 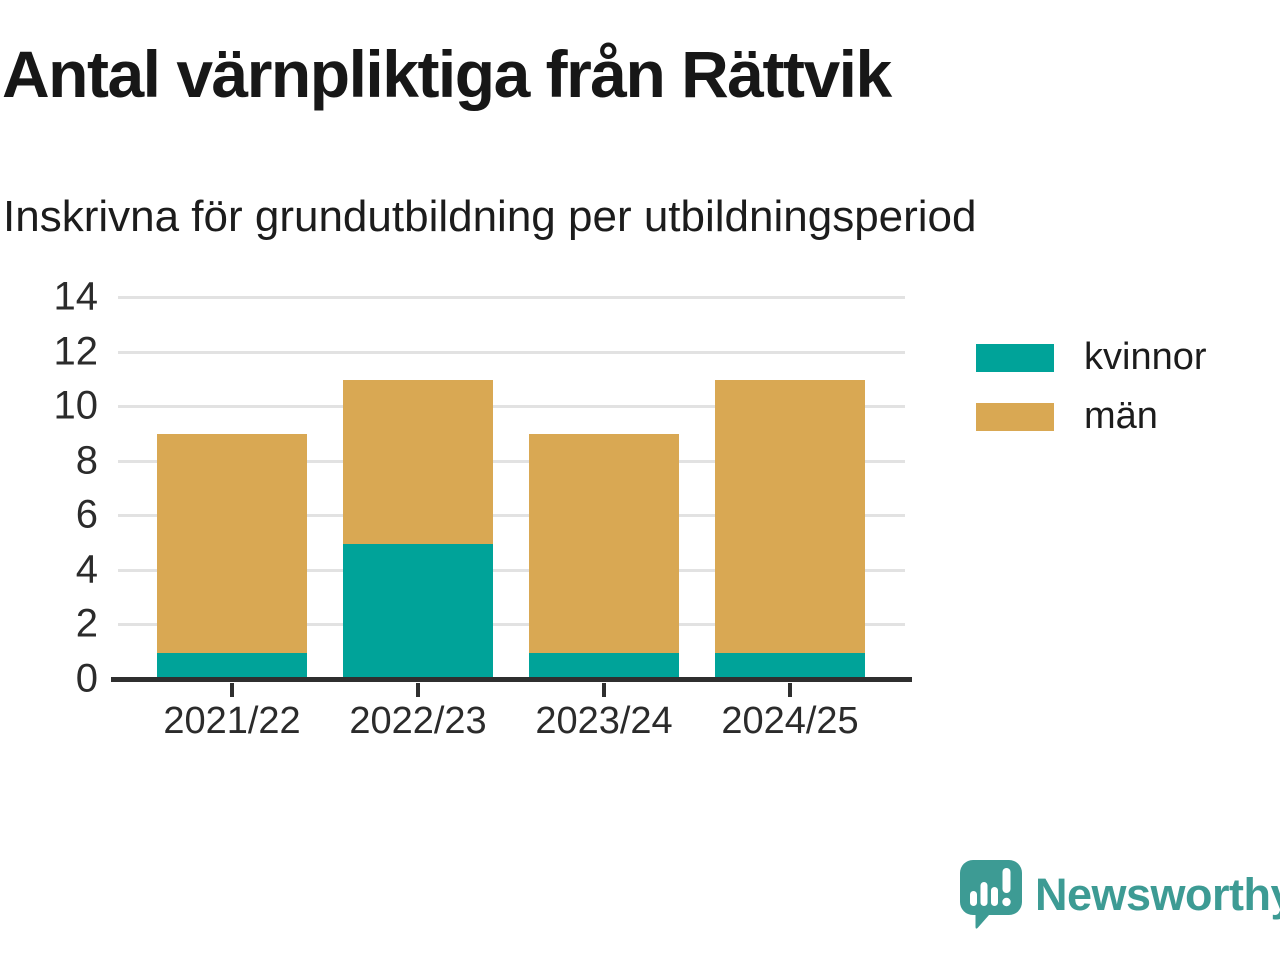 What do you see at coordinates (1015, 416) in the screenshot?
I see `legend-swatch-man` at bounding box center [1015, 416].